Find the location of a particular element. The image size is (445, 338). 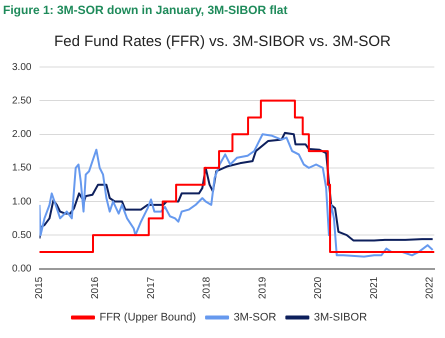

y-tick-label: 3.00 is located at coordinates (22, 67).